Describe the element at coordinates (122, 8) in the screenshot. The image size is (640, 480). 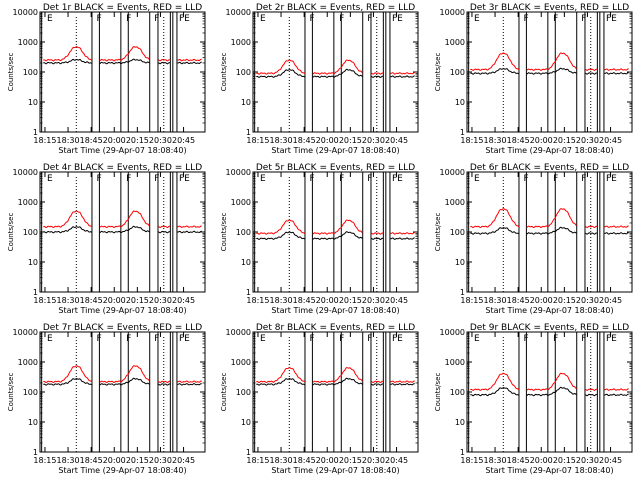
I see `panel-title: Det 1r BLACK = Events, RED = LLD` at that location.